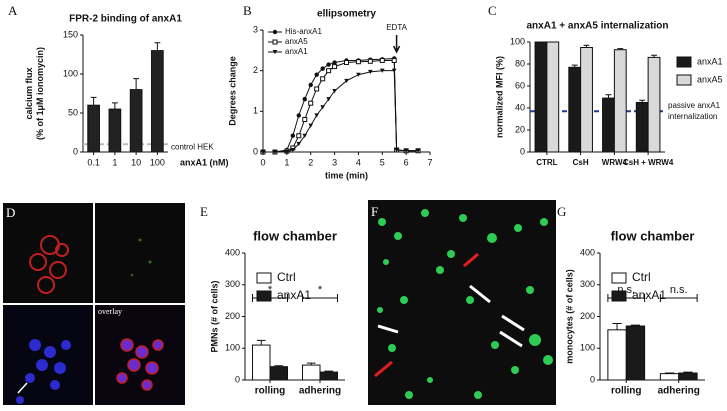  Describe the element at coordinates (396, 44) in the screenshot. I see `annotation-arrow` at that location.